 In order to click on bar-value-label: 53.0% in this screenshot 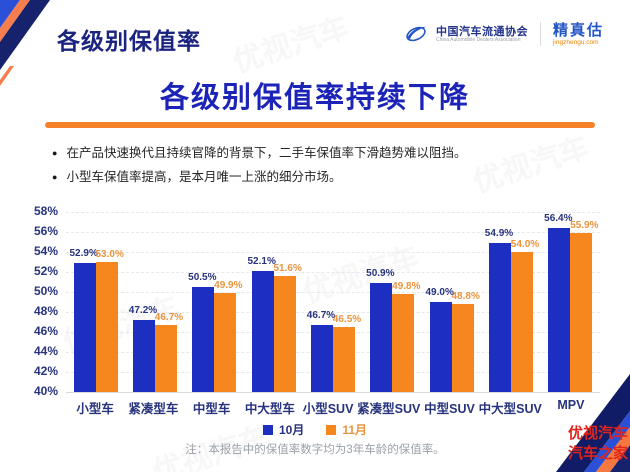, I will do `click(109, 254)`.